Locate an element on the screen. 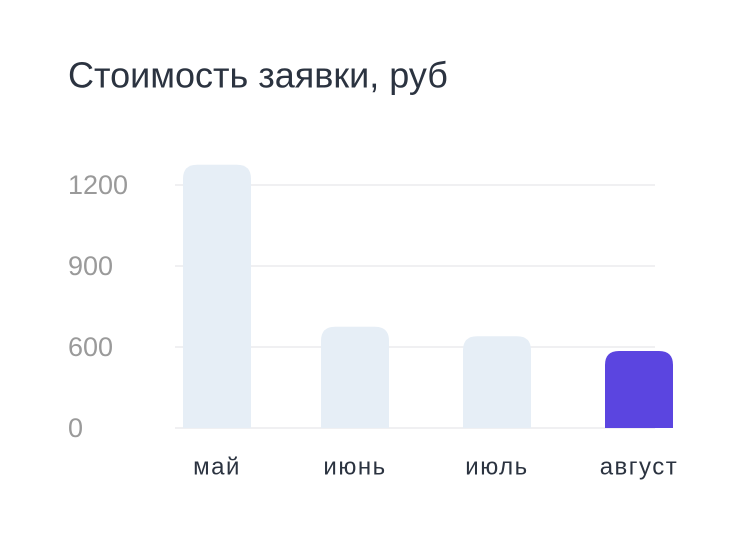  y-tick-label: 900 is located at coordinates (90, 266).